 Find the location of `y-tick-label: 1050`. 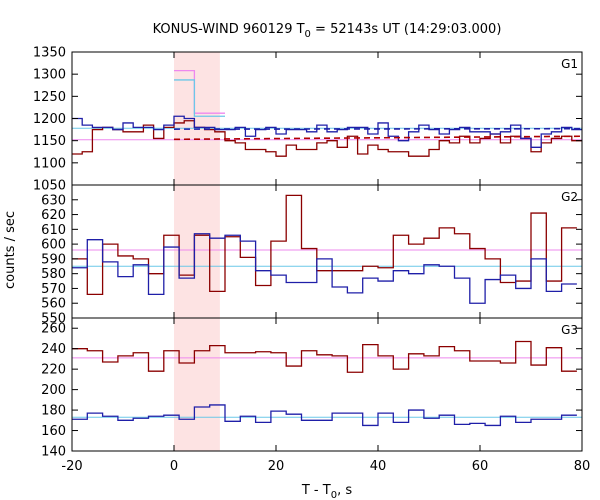

y-tick-label: 1050 is located at coordinates (49, 186).